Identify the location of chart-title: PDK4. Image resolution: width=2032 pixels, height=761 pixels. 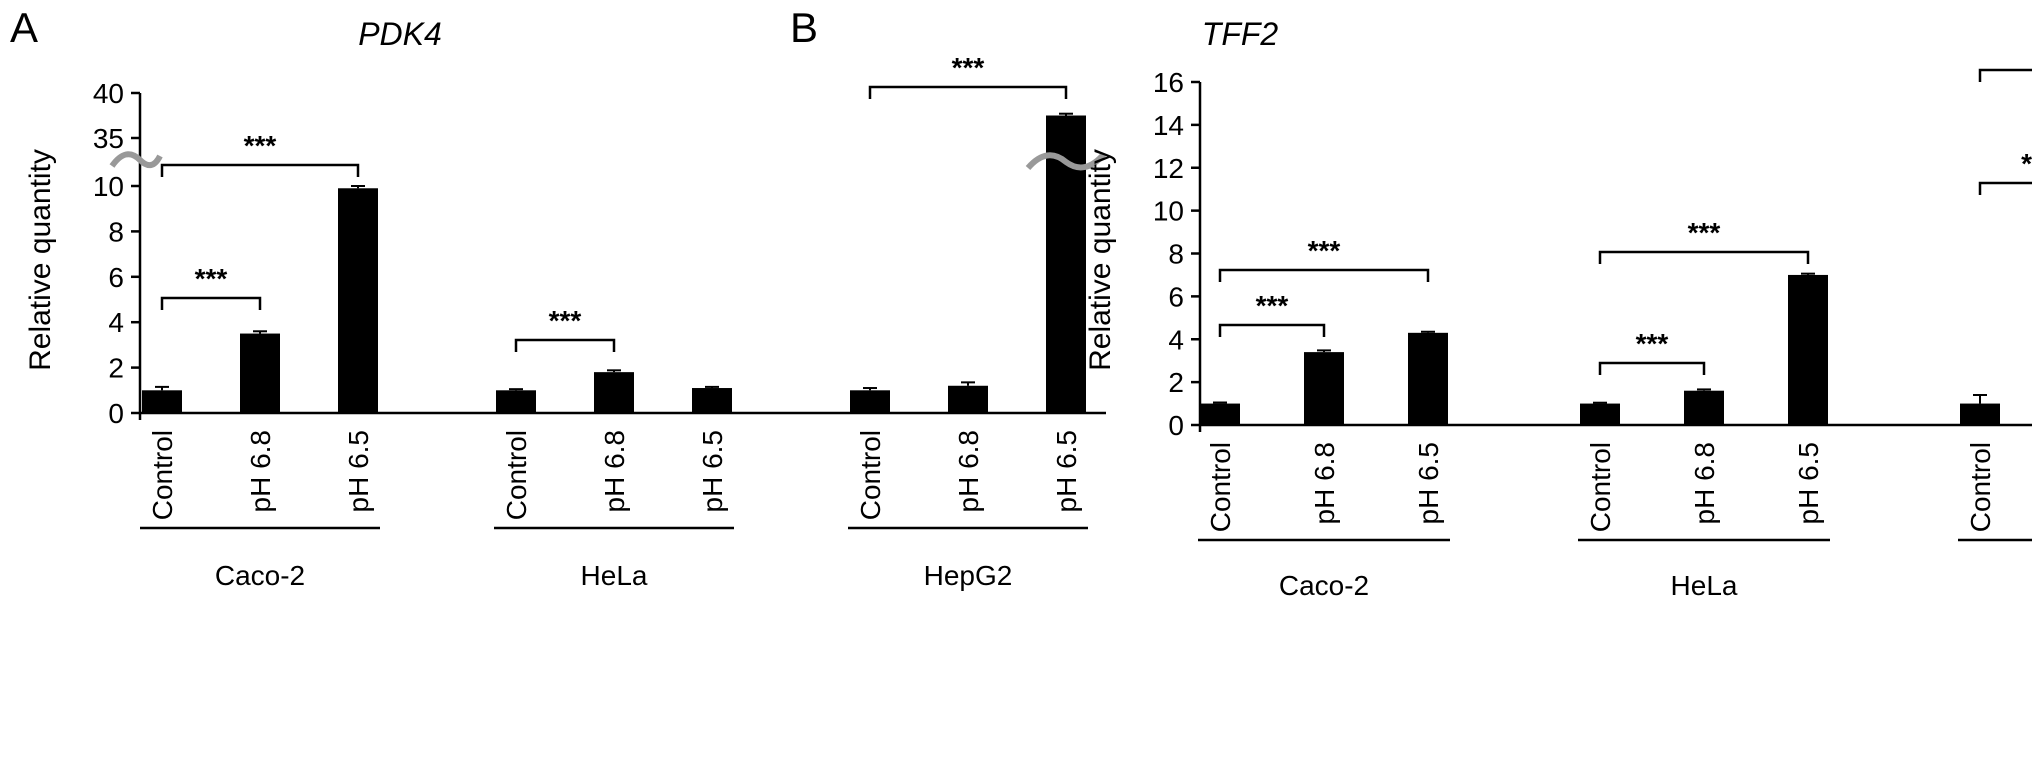
(400, 34).